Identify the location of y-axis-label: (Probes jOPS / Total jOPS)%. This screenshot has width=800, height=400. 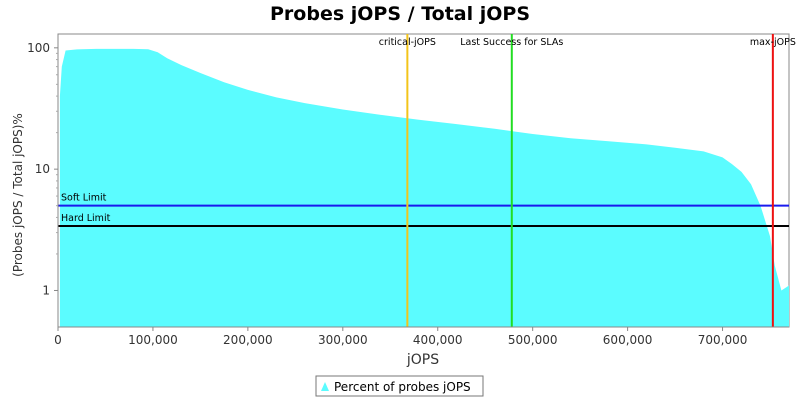
(18, 195).